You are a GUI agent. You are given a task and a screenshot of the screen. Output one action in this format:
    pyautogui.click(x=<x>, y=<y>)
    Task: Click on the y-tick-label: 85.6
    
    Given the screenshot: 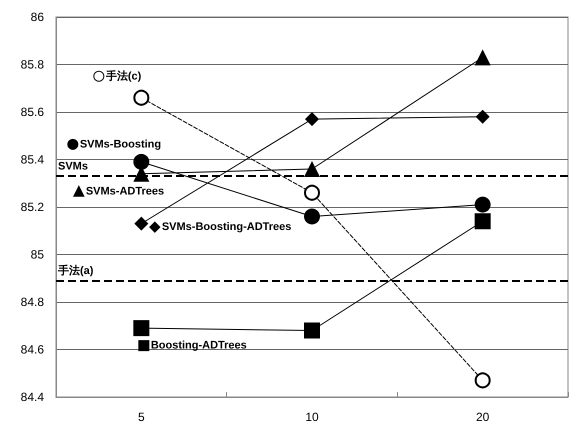 What is the action you would take?
    pyautogui.click(x=32, y=112)
    